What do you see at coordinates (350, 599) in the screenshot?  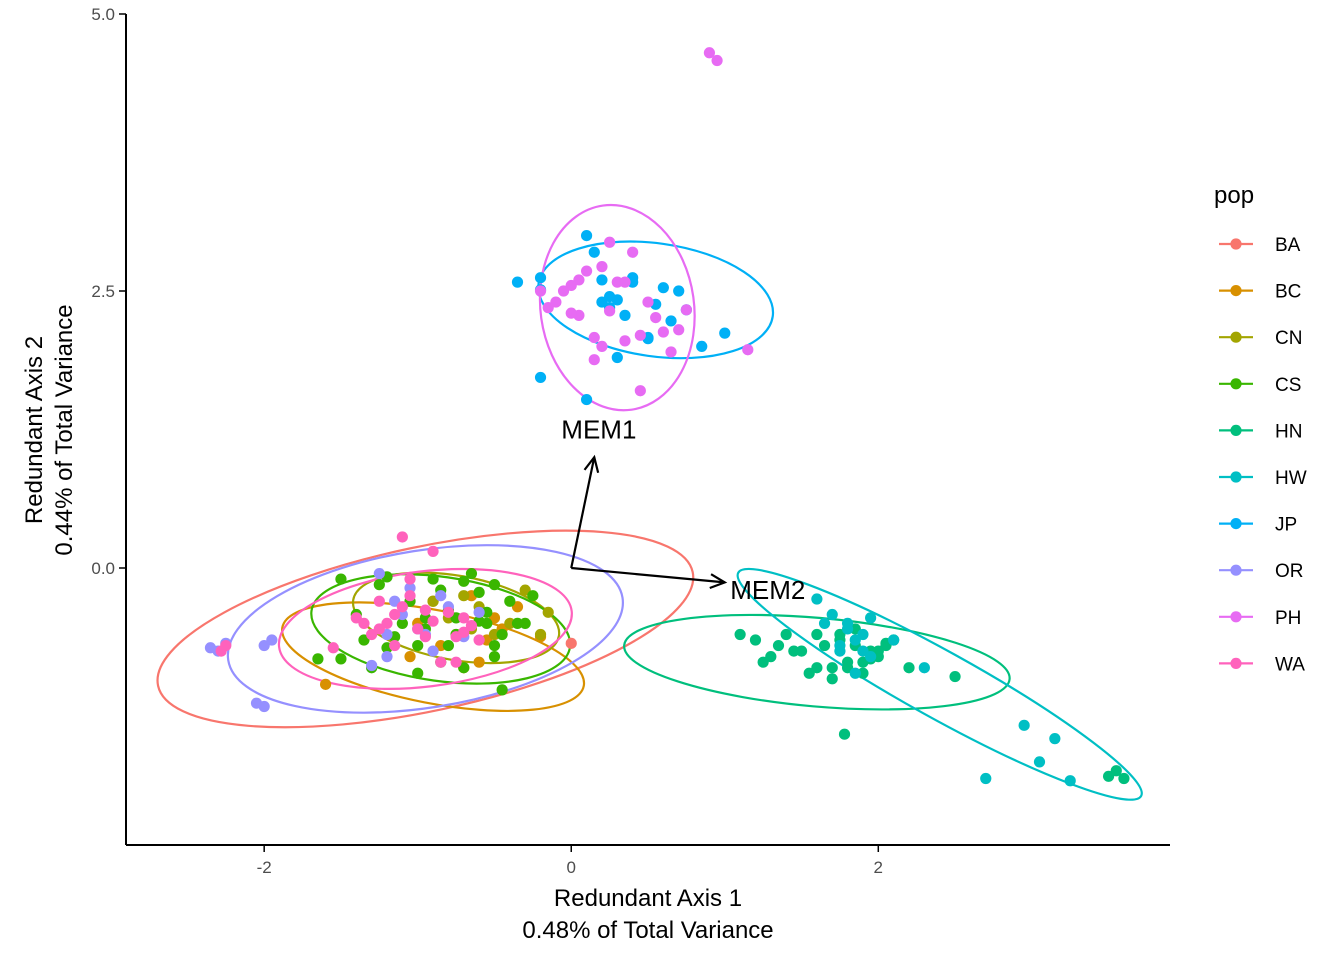 I see `points-wa` at bounding box center [350, 599].